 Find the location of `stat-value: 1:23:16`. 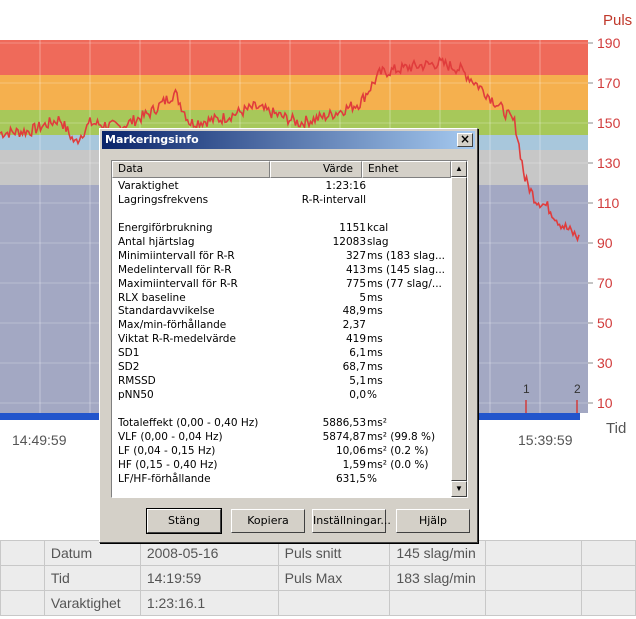

stat-value: 1:23:16 is located at coordinates (345, 186).